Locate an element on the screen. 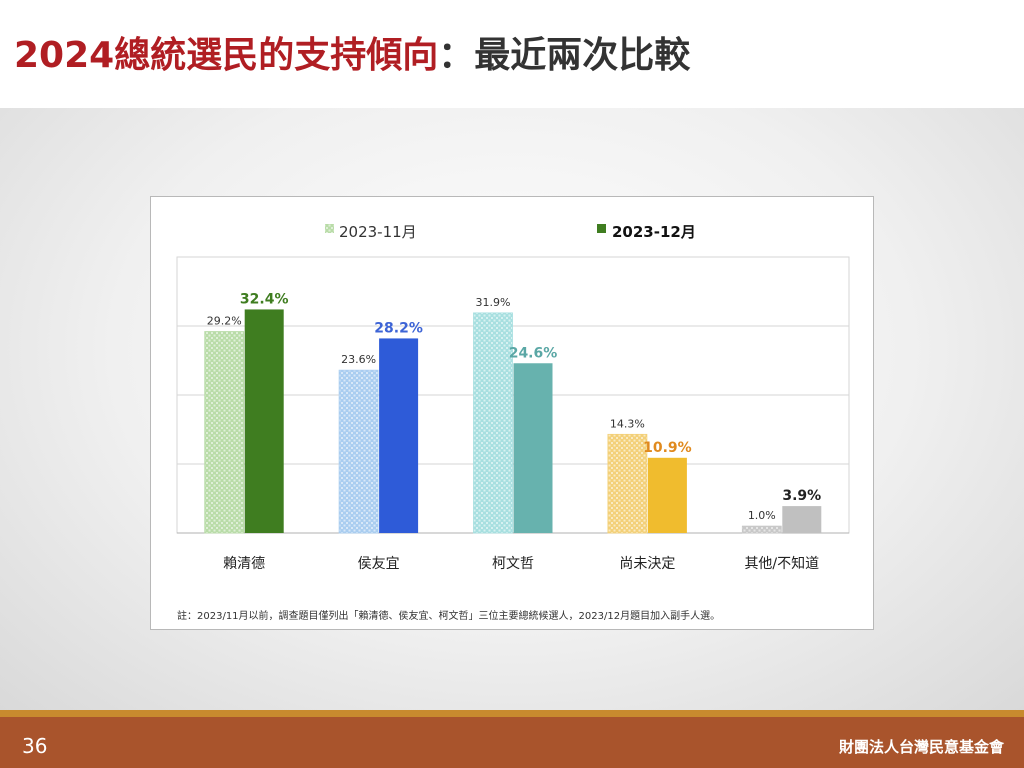 Image resolution: width=1024 pixels, height=768 pixels. data-label-2023-11-4: 1.0% is located at coordinates (762, 515).